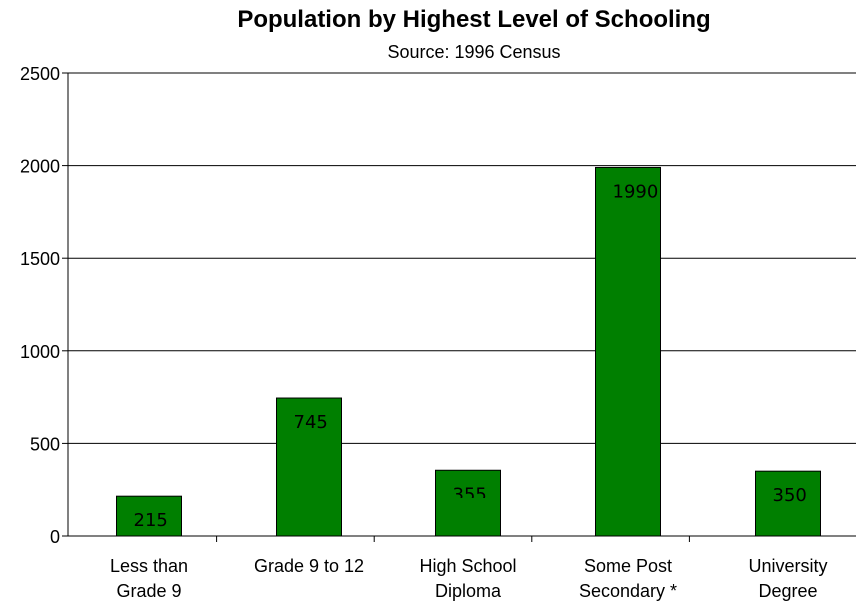 This screenshot has height=607, width=856. I want to click on category-label: High School, so click(467, 566).